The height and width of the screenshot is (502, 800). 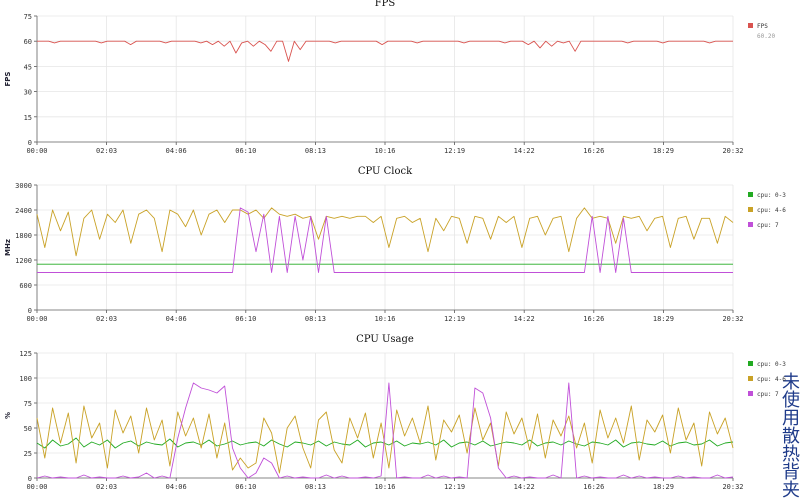 I want to click on y-axis-label: FPS, so click(x=8, y=79).